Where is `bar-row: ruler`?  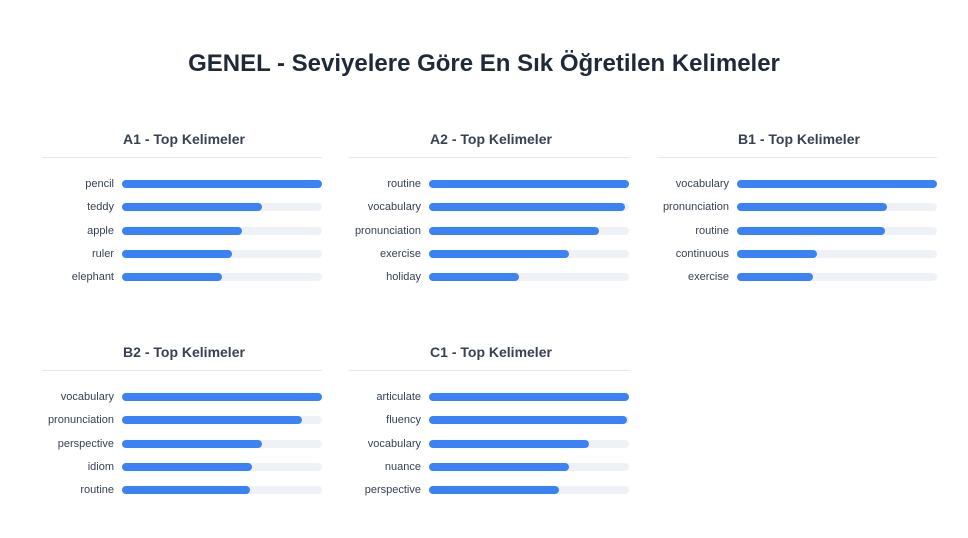 bar-row: ruler is located at coordinates (182, 254).